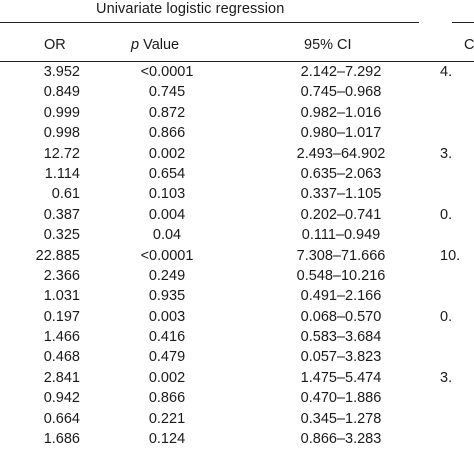  I want to click on cell-or: 2.841, so click(61, 377).